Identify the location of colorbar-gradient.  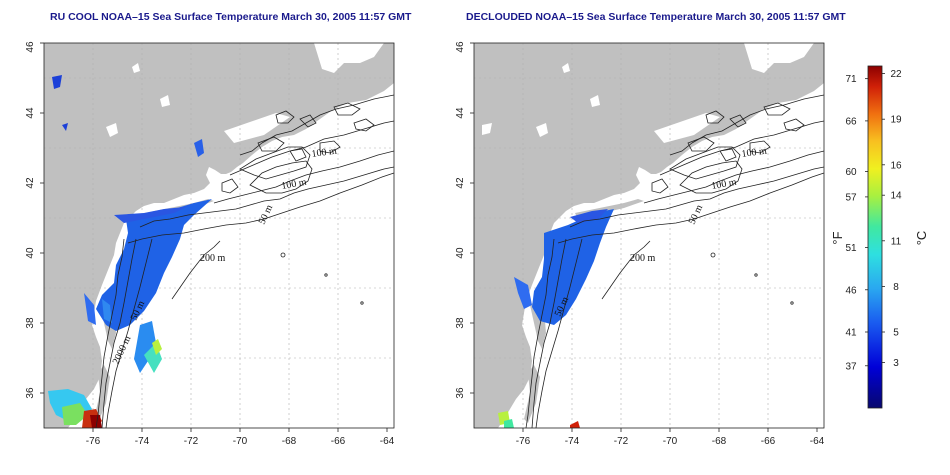
(875, 237).